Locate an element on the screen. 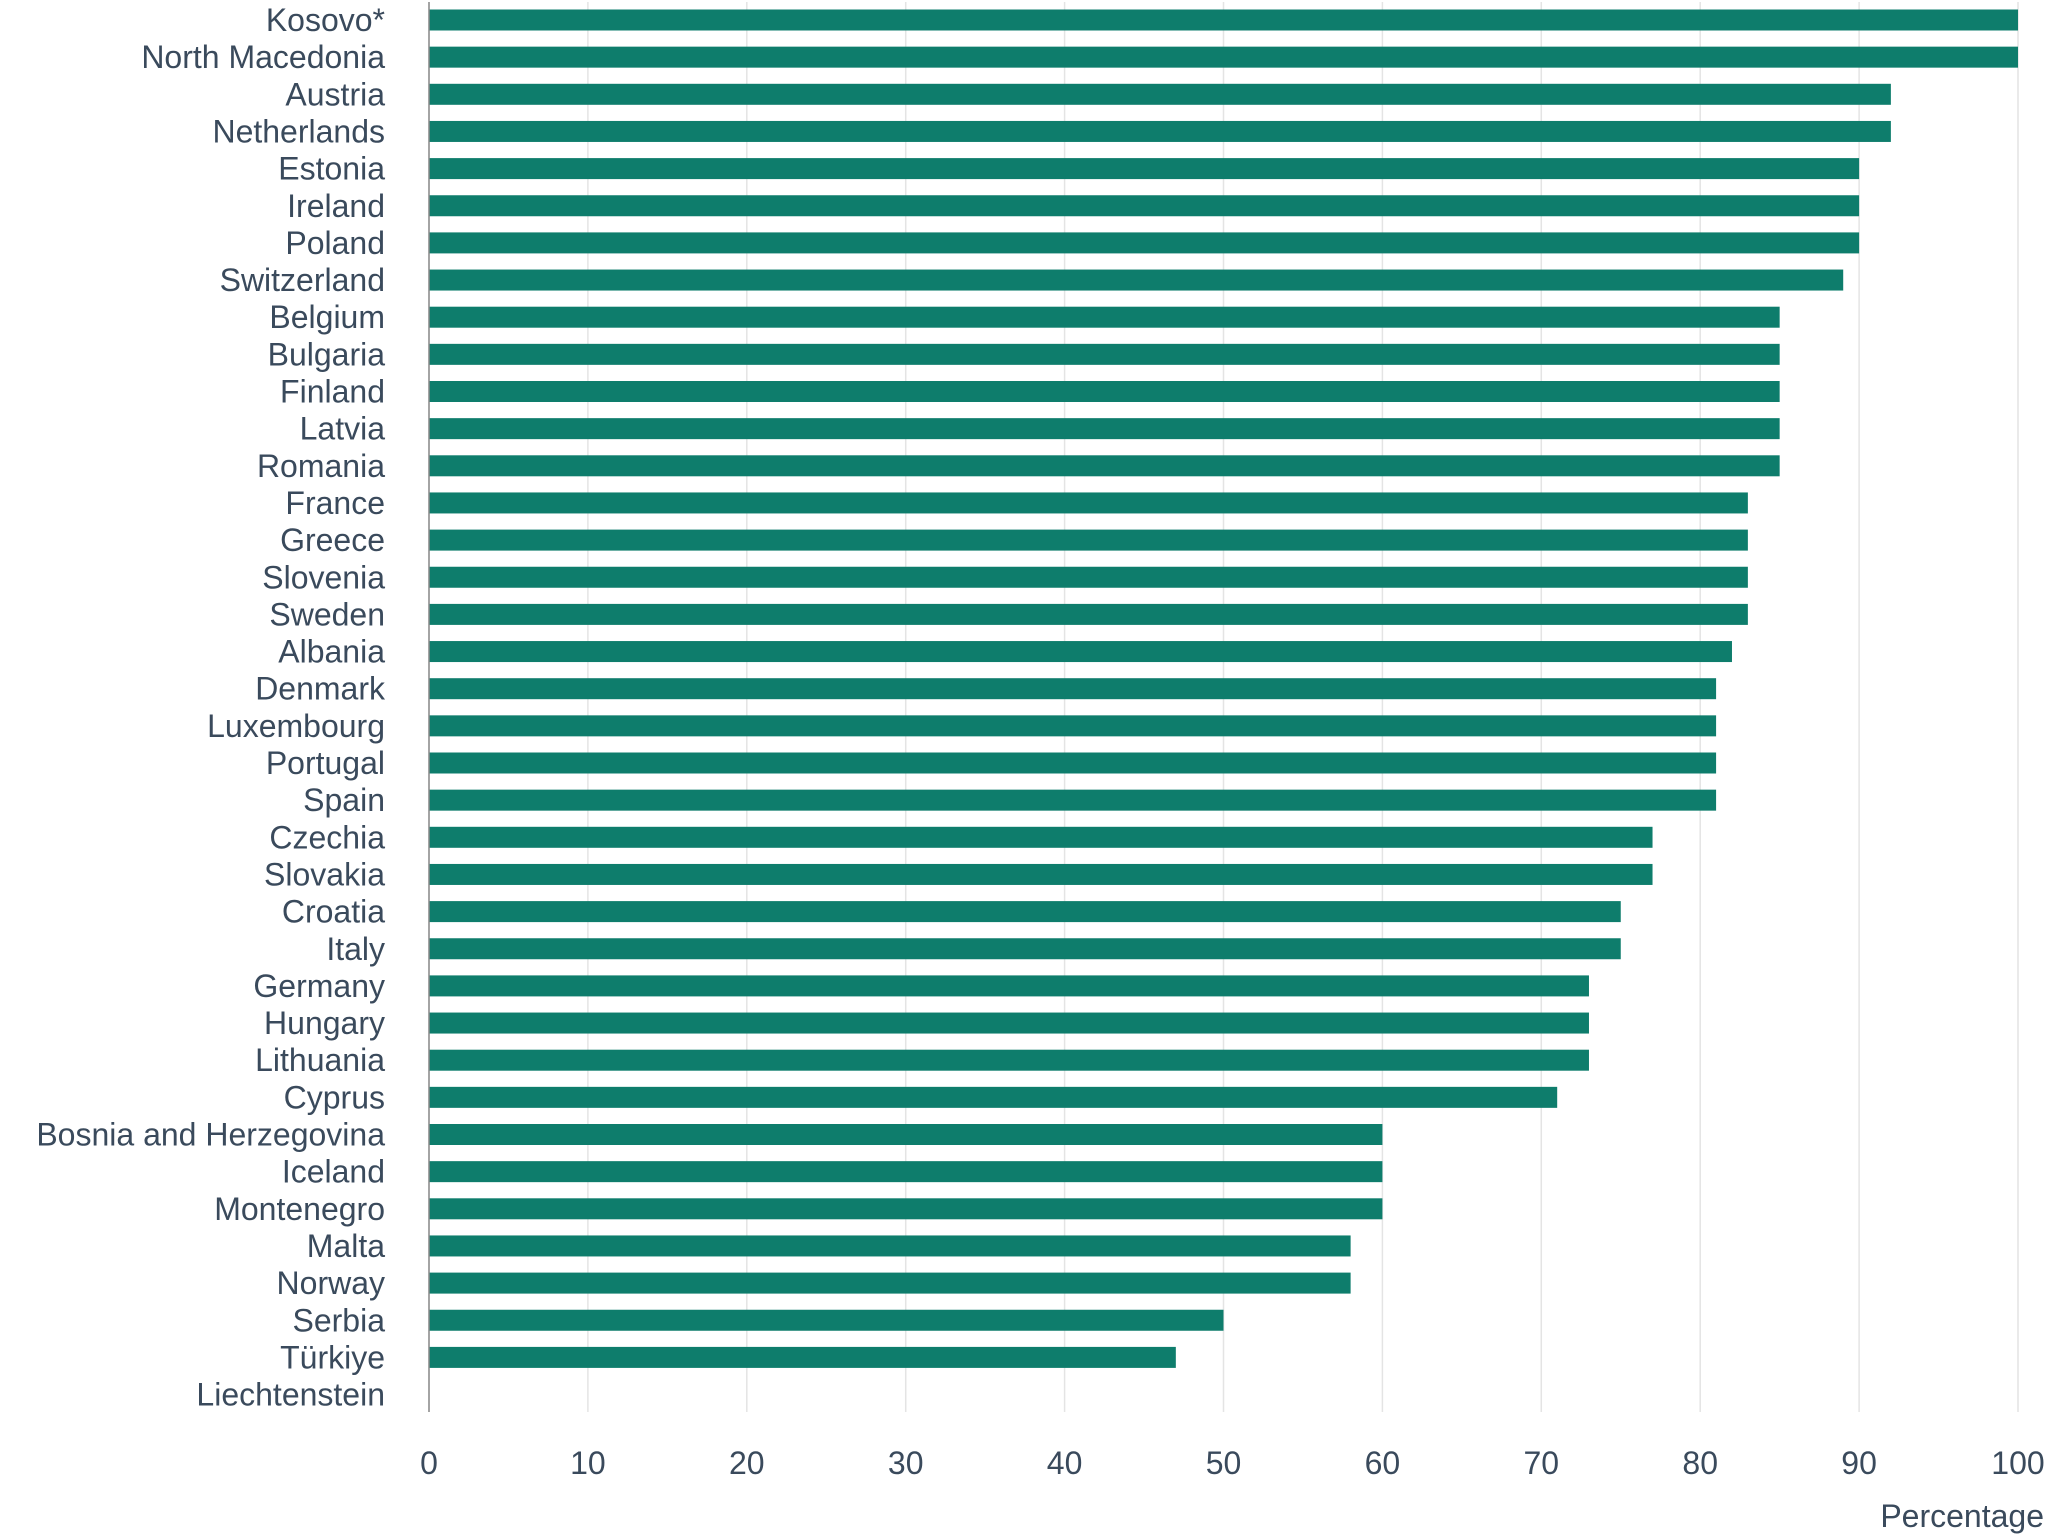 The height and width of the screenshot is (1539, 2048). category-label: Bulgaria is located at coordinates (327, 354).